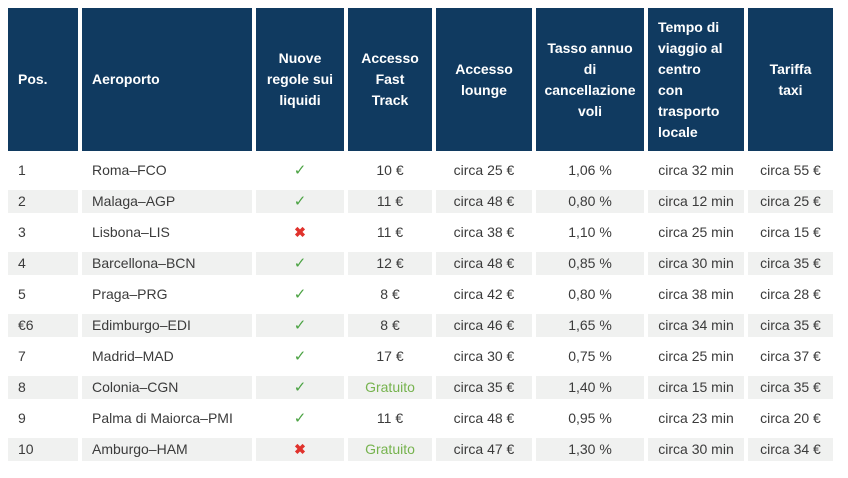  Describe the element at coordinates (484, 449) in the screenshot. I see `cell-lounge: circa 47 €` at that location.